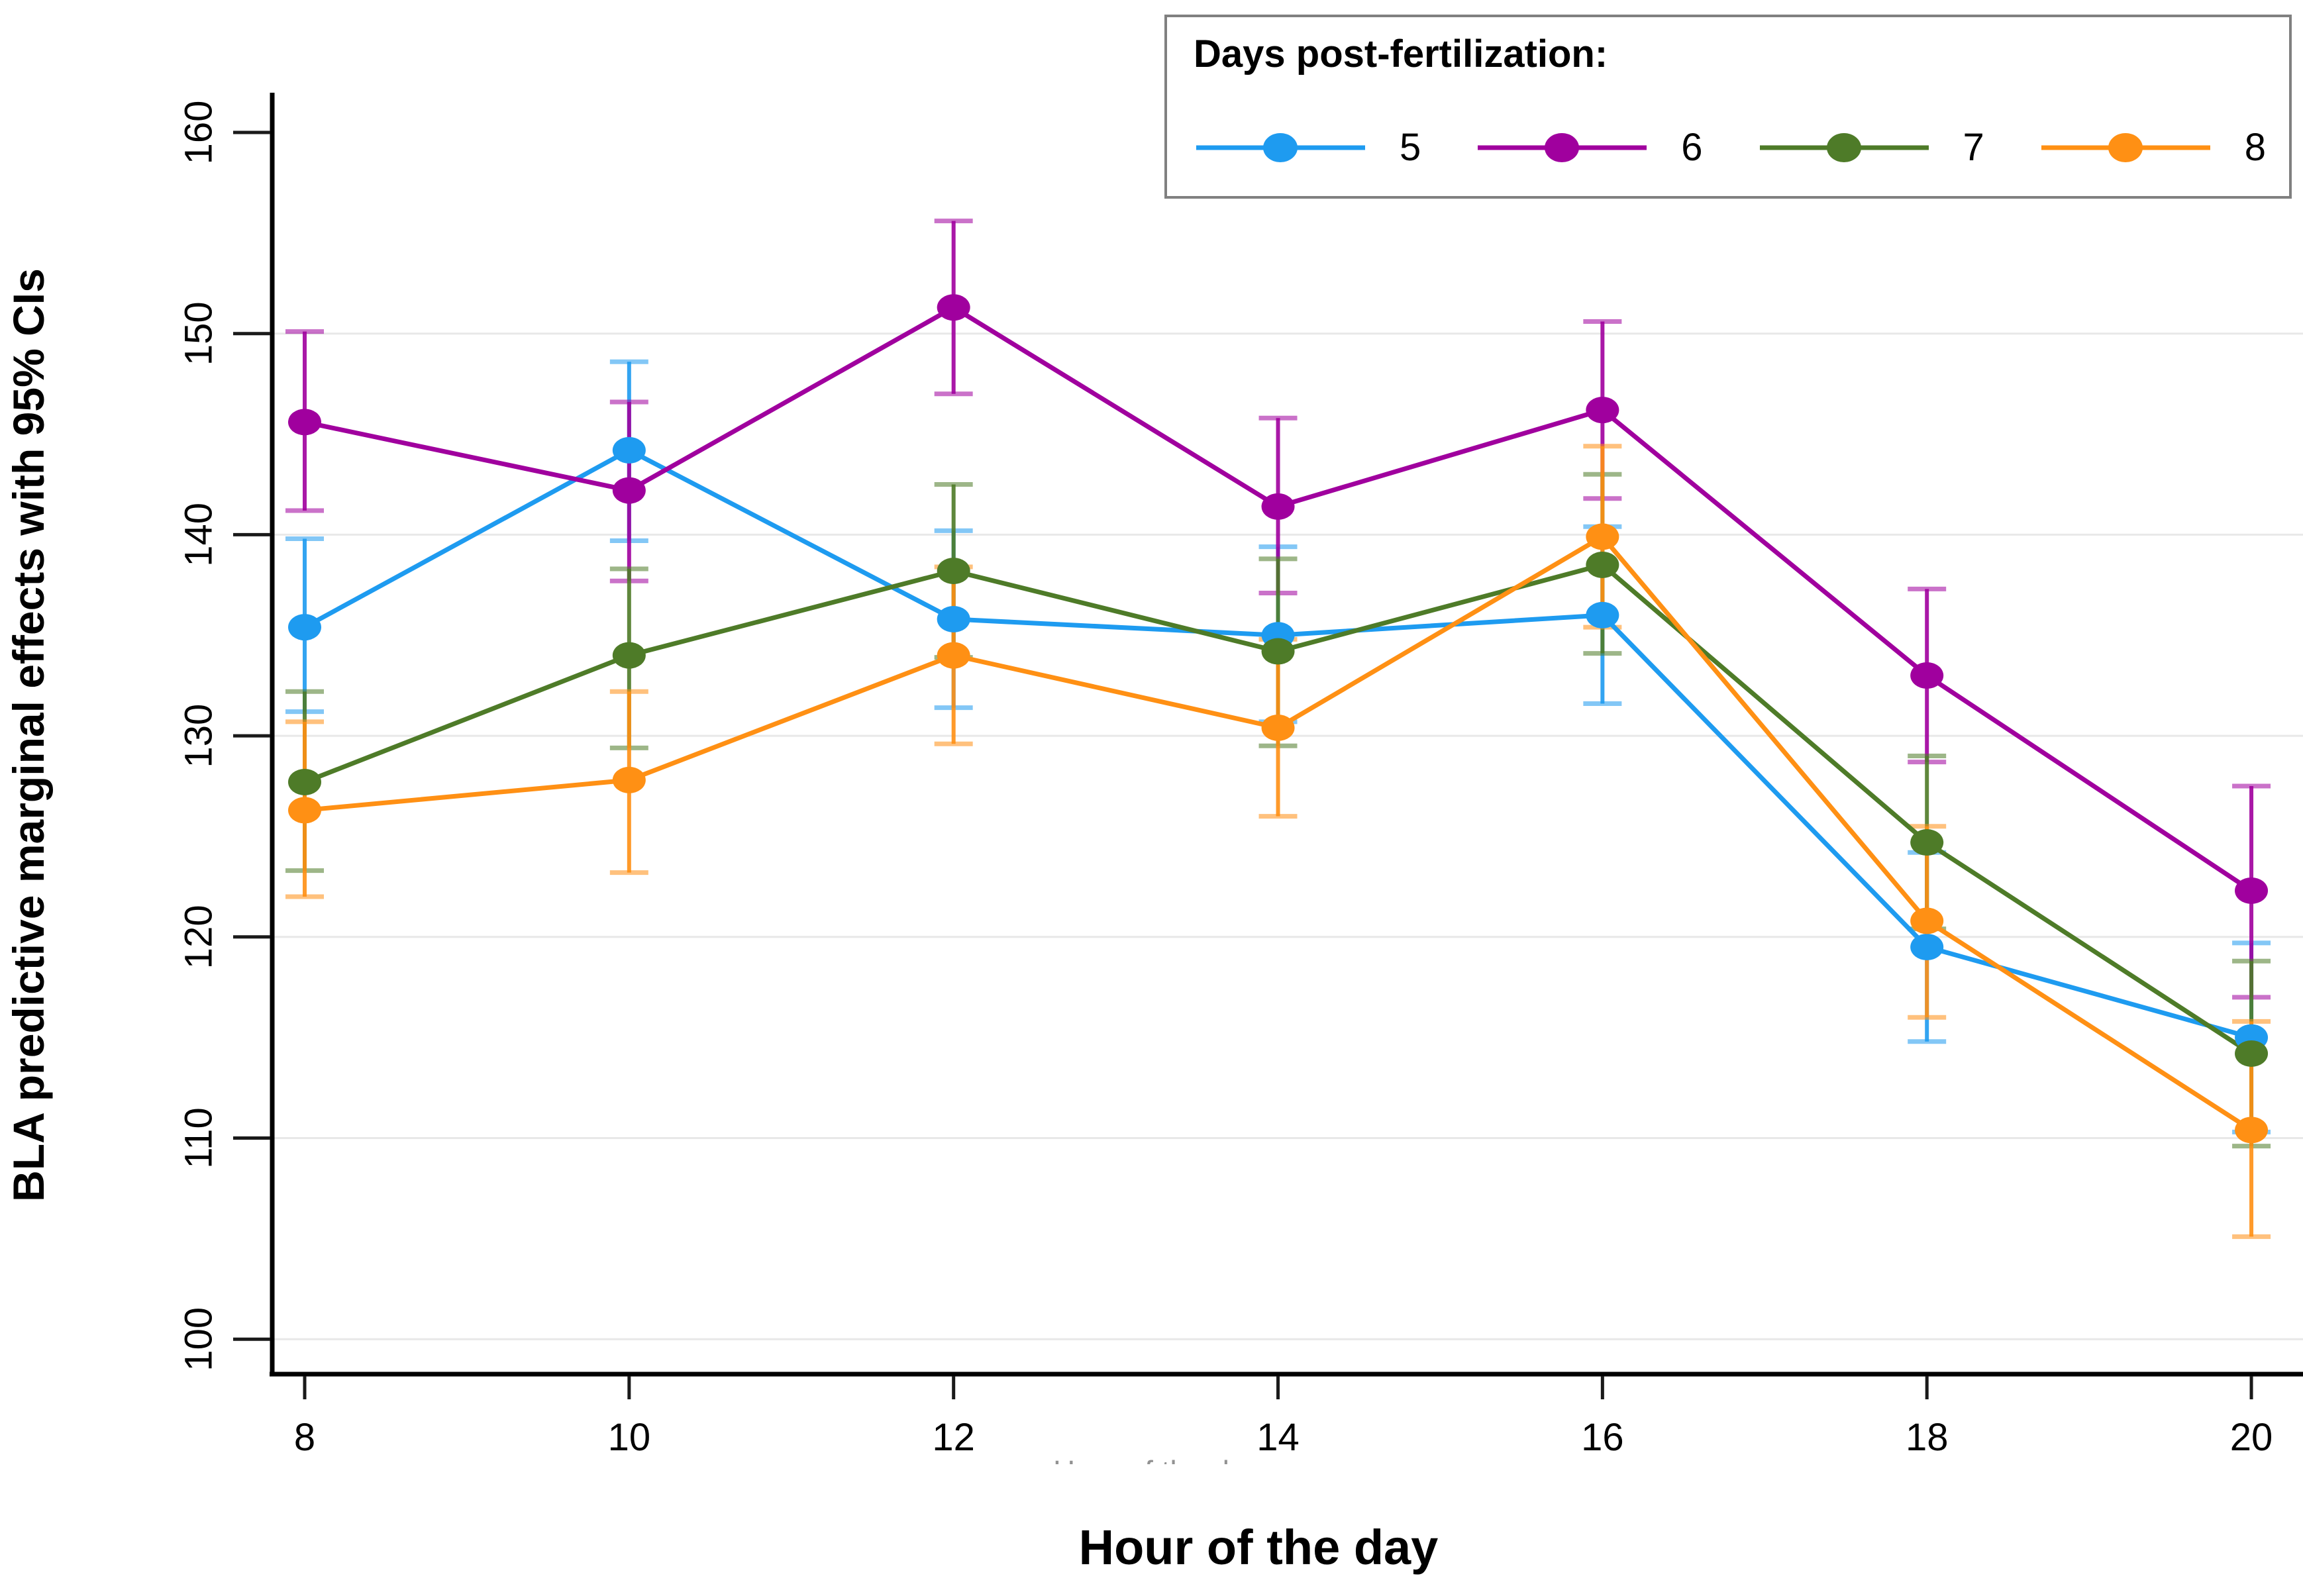  Describe the element at coordinates (1692, 147) in the screenshot. I see `legend-label-6: 6` at that location.